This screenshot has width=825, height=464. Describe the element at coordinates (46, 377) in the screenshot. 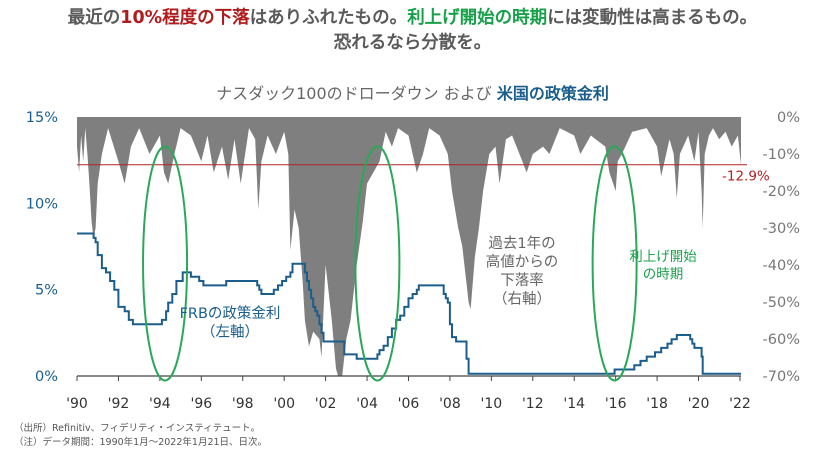

I see `left-tick-label: 0%` at that location.